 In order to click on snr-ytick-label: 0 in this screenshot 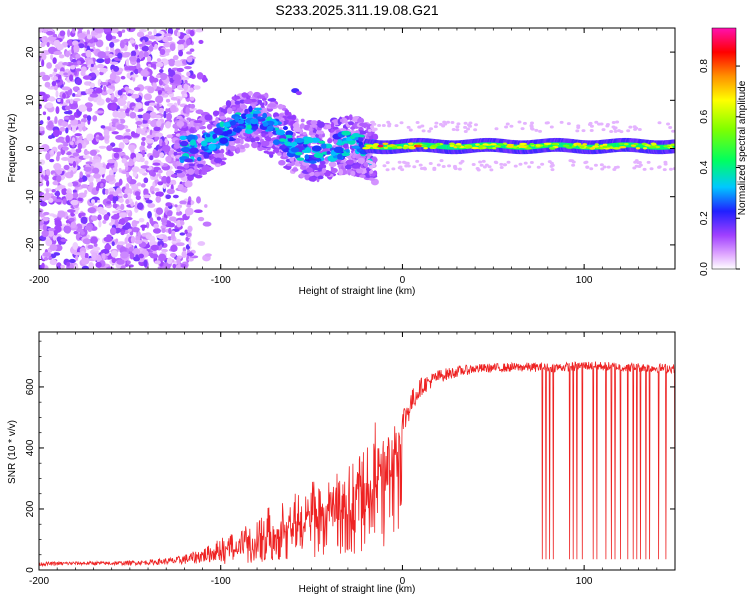, I will do `click(30, 570)`.